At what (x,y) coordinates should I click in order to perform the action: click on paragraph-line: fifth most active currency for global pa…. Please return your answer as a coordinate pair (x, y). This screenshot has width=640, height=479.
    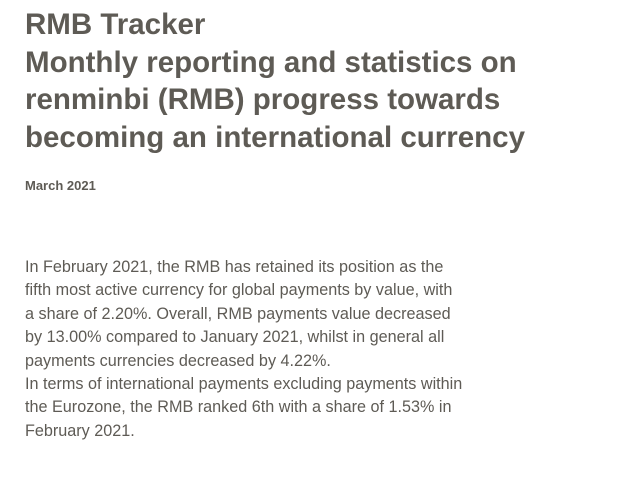
    Looking at the image, I should click on (239, 290).